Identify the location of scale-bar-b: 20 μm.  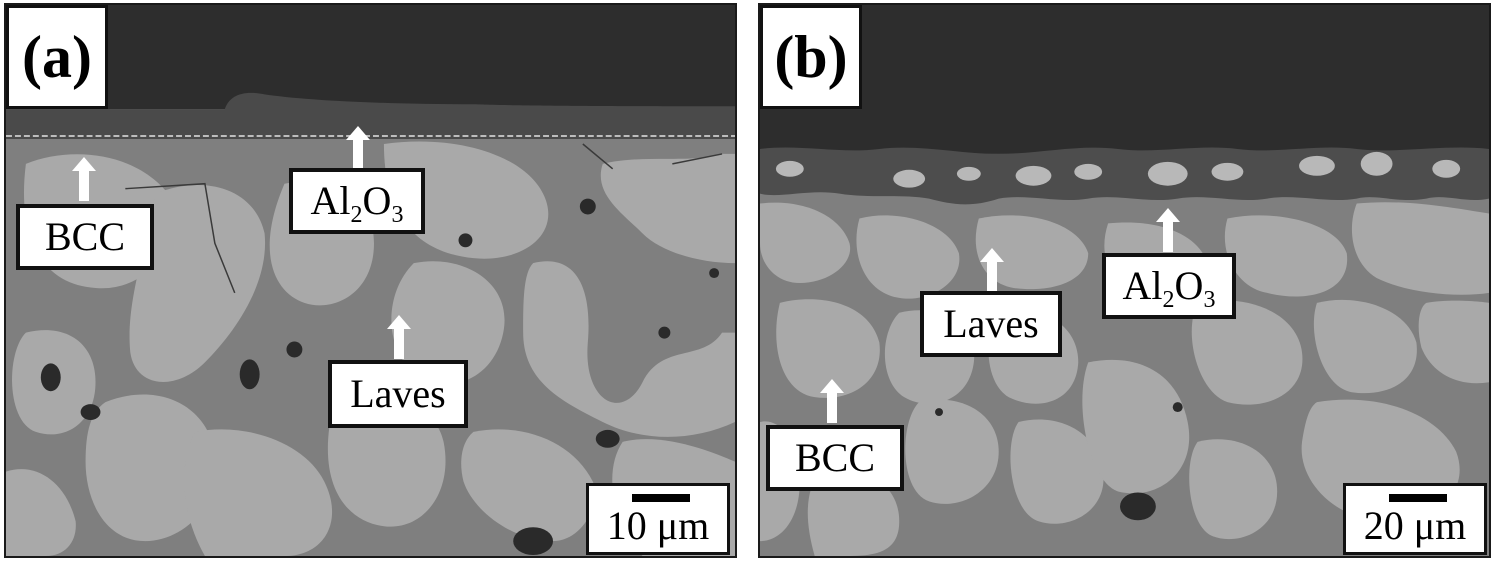
(1415, 519).